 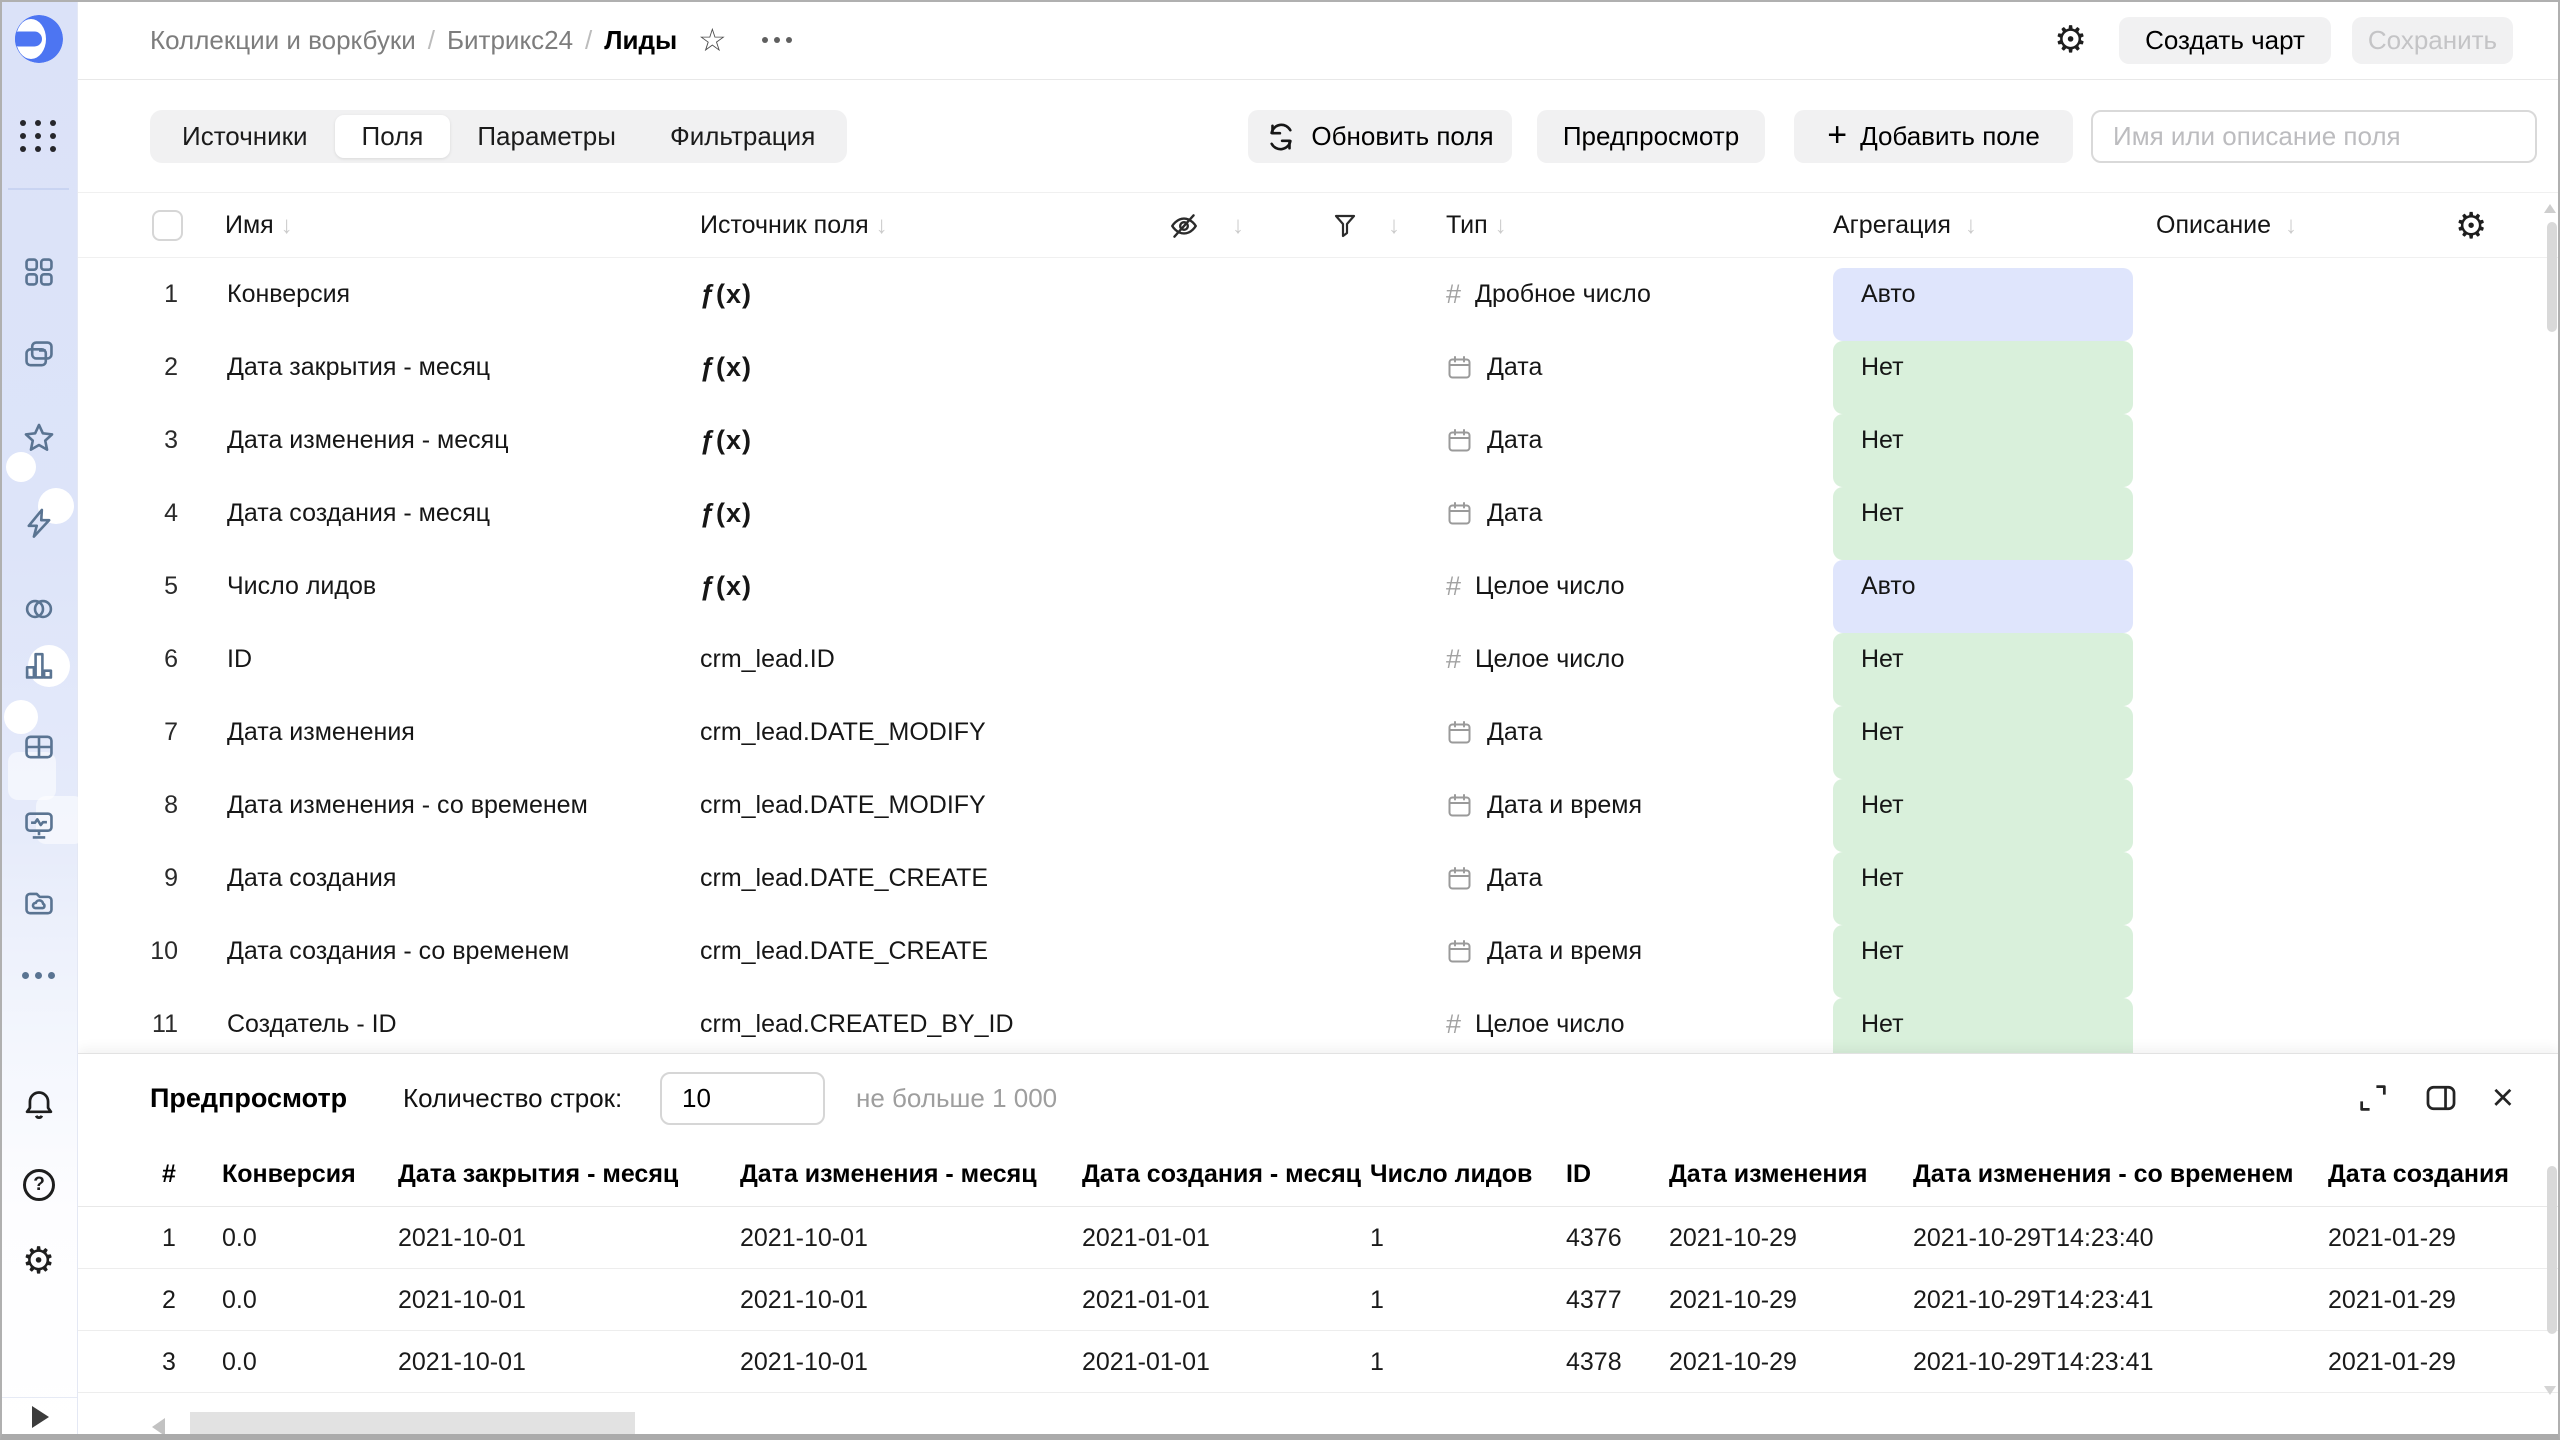 What do you see at coordinates (1380, 136) in the screenshot?
I see `refresh-fields-button: Обновить поля` at bounding box center [1380, 136].